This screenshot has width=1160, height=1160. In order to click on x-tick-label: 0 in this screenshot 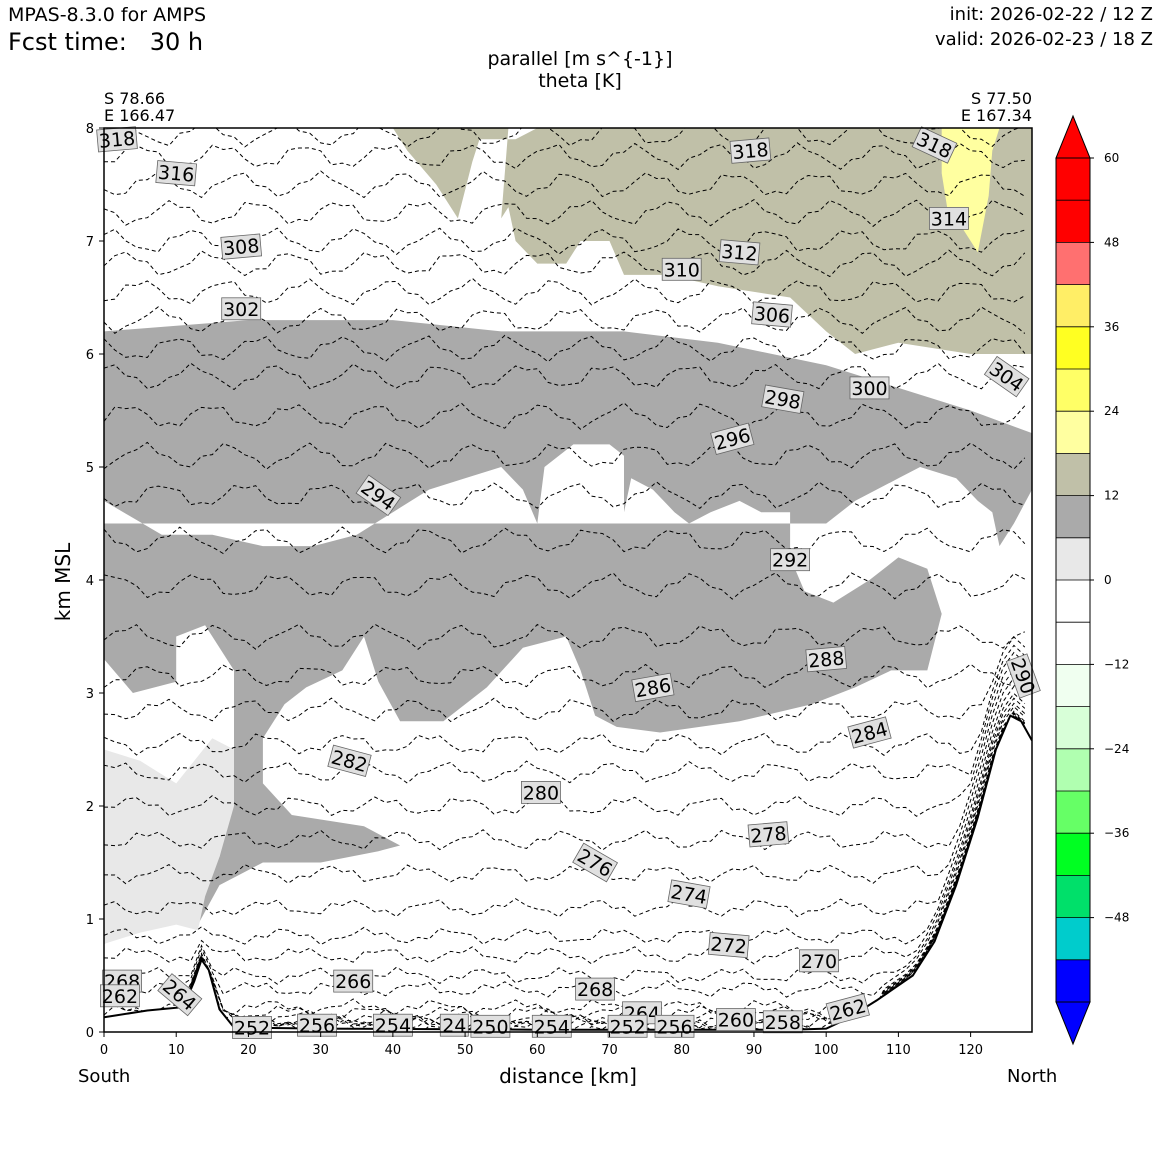, I will do `click(104, 1050)`.